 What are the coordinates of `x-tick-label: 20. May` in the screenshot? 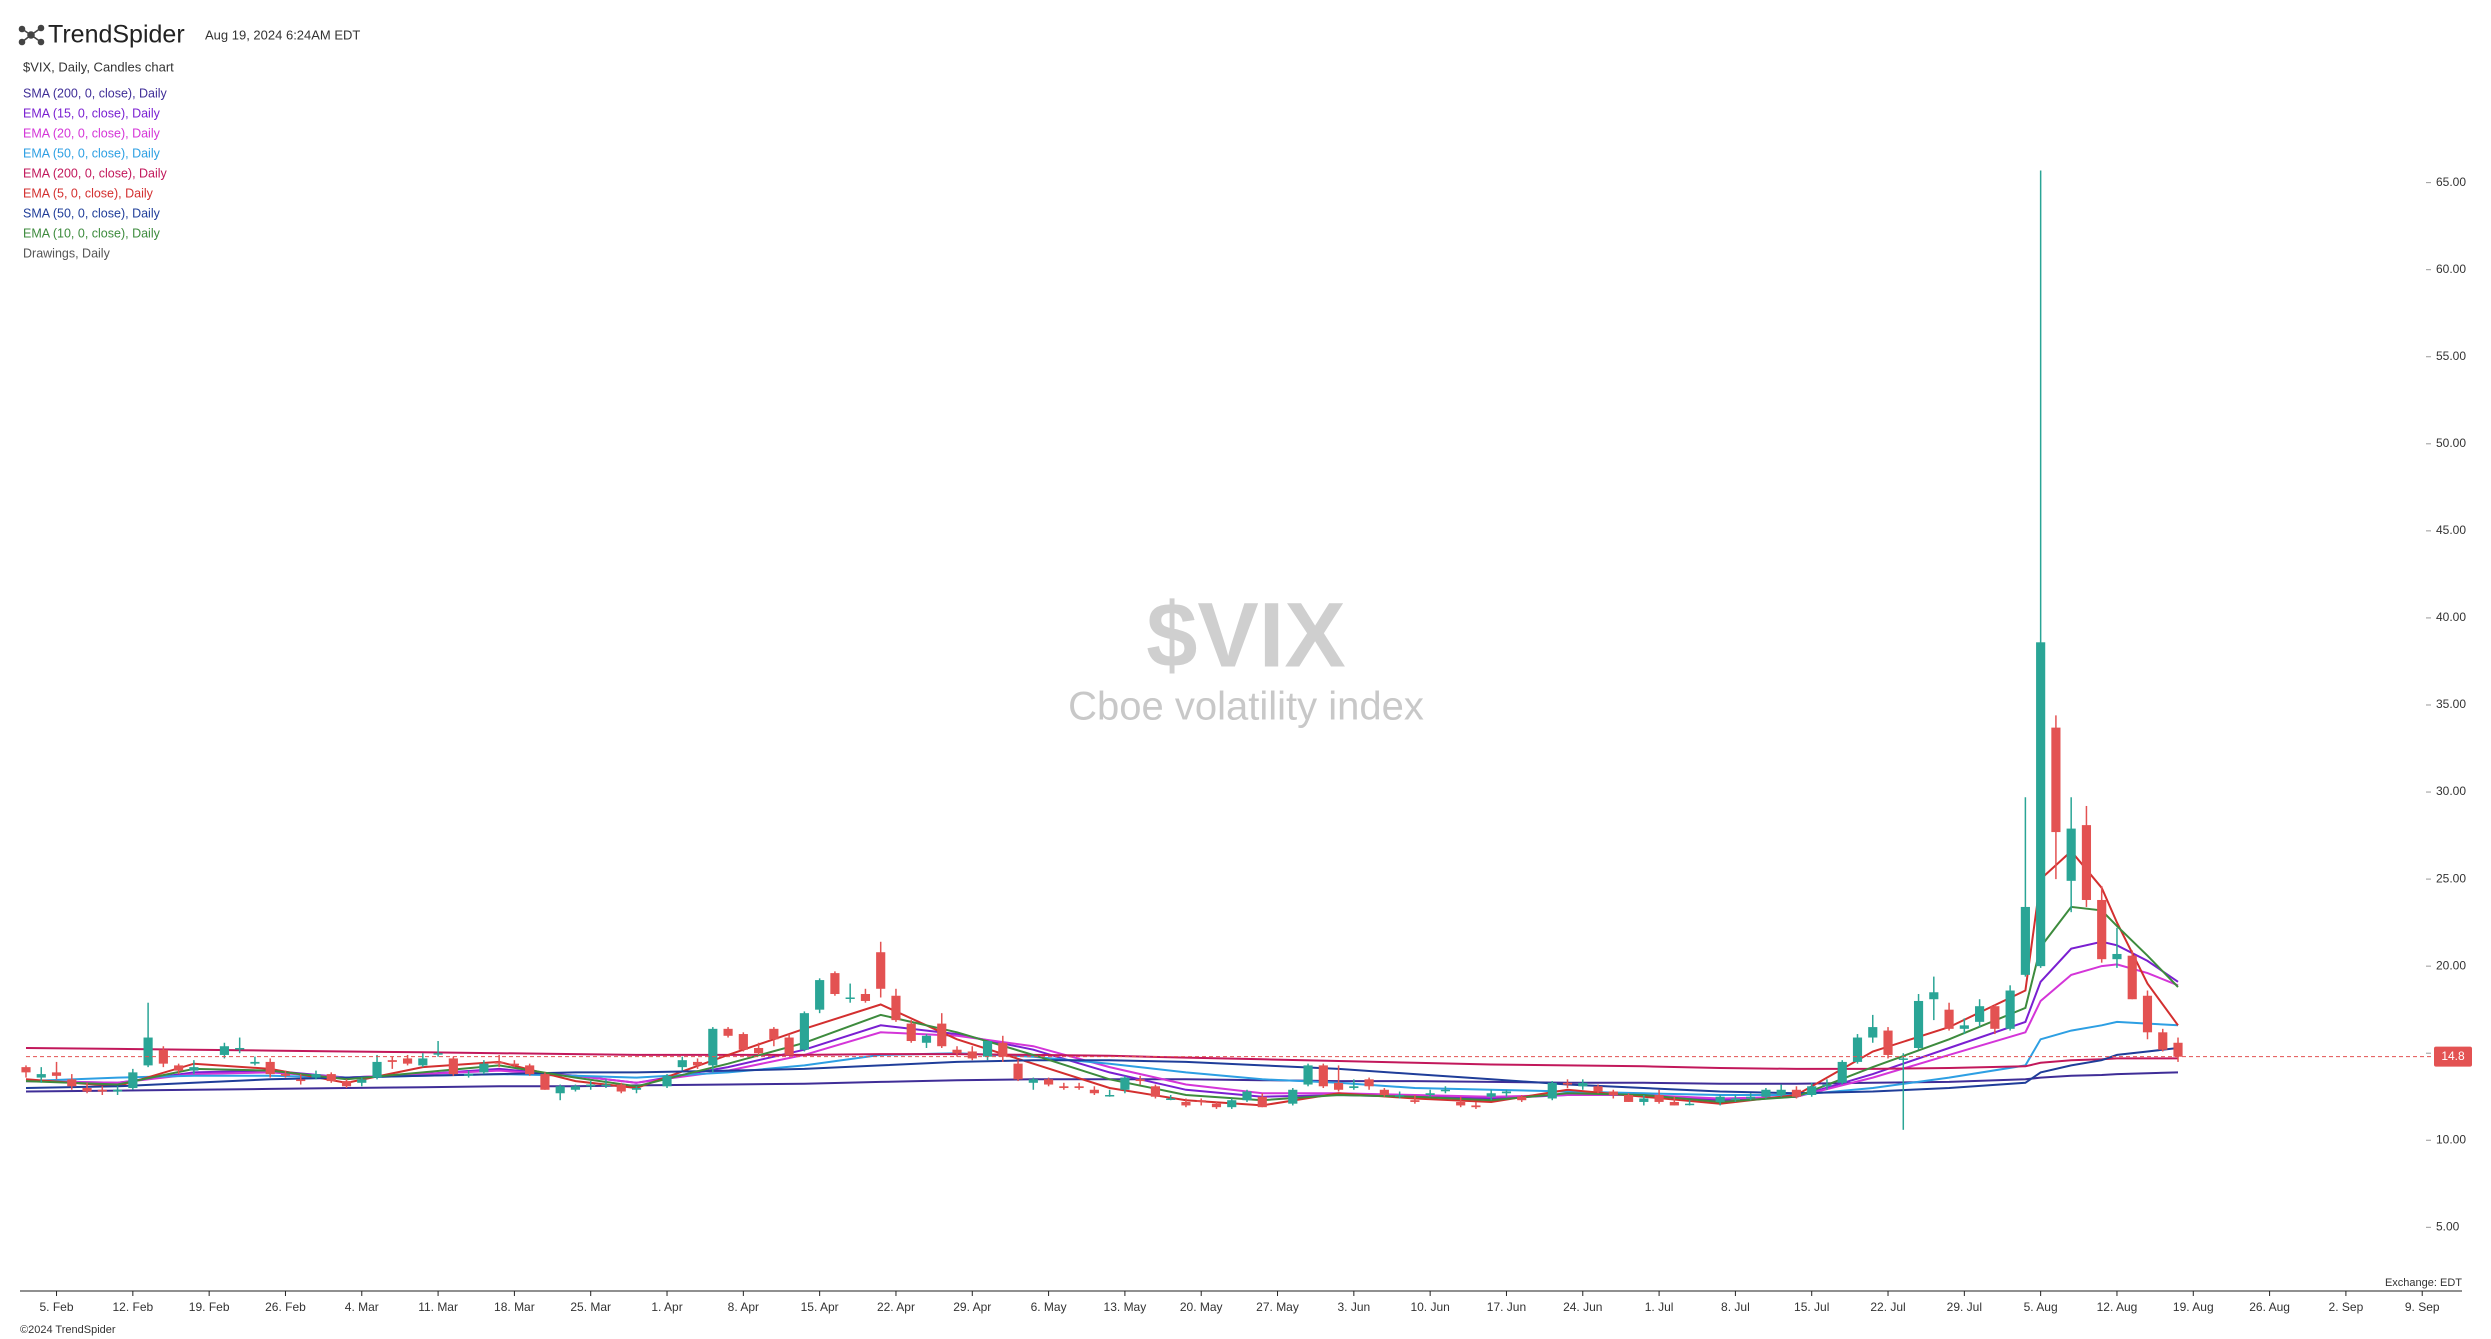 It's located at (1201, 1307).